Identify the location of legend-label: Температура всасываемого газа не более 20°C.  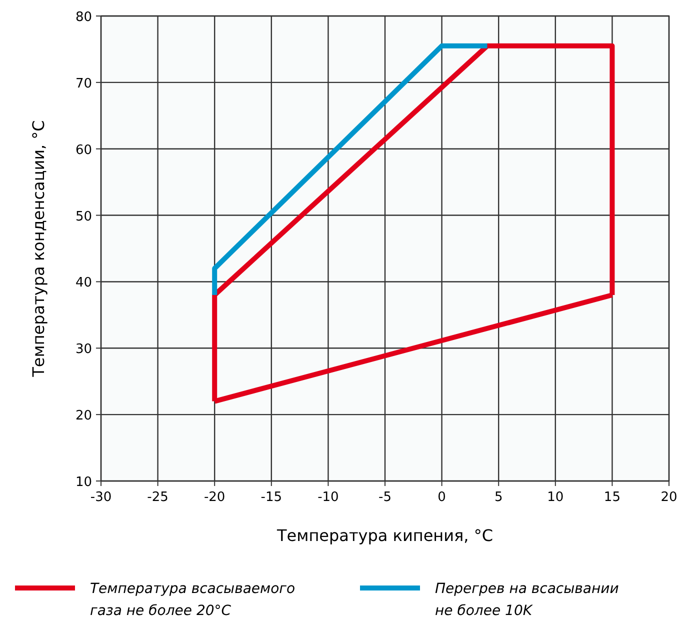
(193, 600).